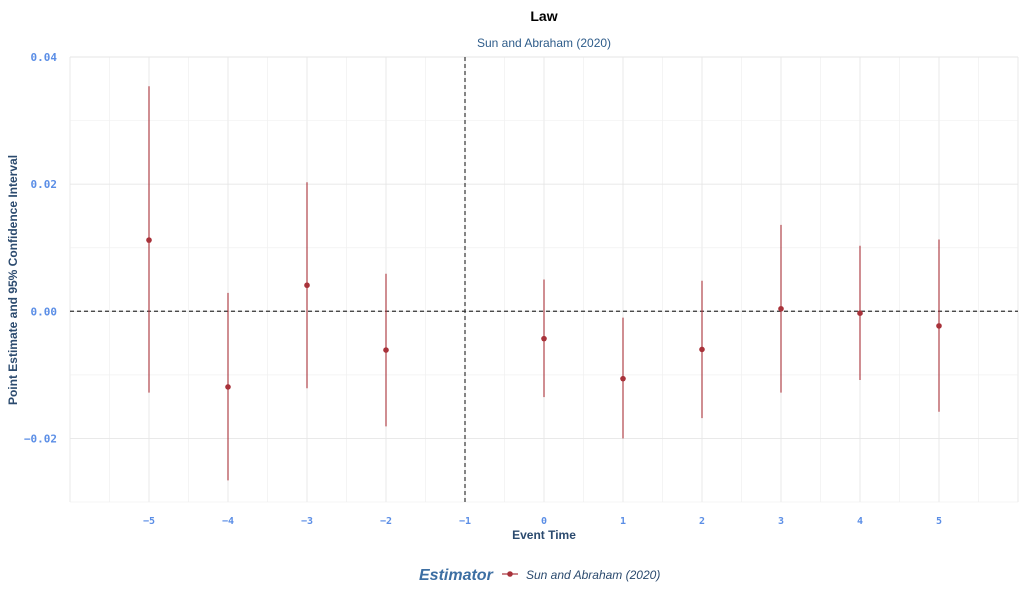 The width and height of the screenshot is (1030, 598). Describe the element at coordinates (510, 574) in the screenshot. I see `legend-key-point` at that location.